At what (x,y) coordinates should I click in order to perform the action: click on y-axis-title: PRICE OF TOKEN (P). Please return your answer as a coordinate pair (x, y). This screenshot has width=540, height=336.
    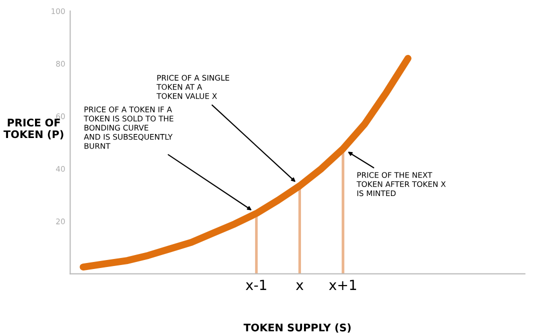
    Looking at the image, I should click on (34, 129).